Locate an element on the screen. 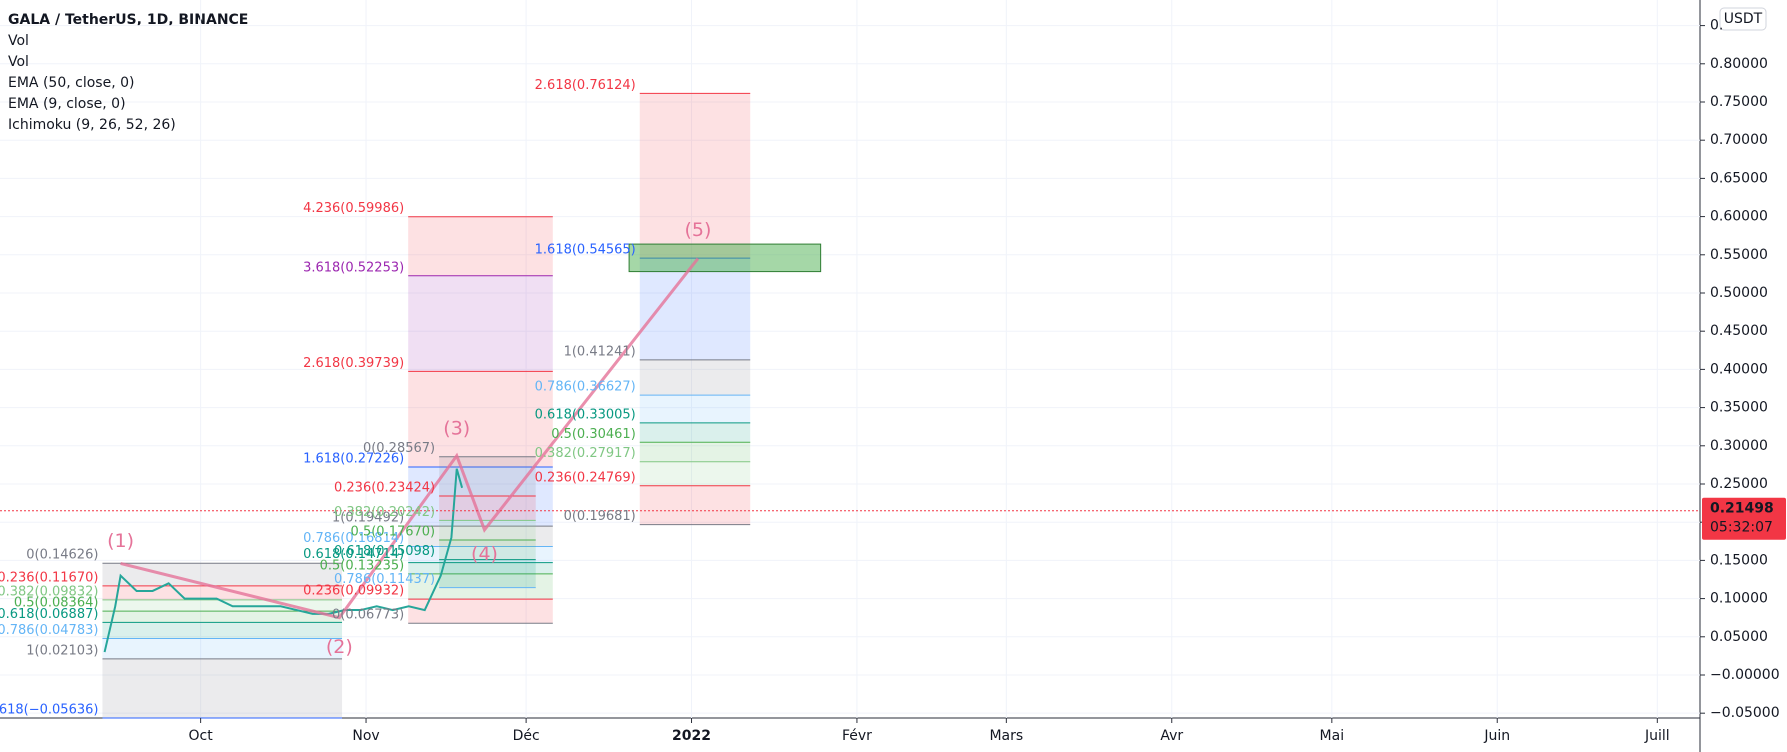 The height and width of the screenshot is (752, 1787). y-tick-label: 0.45000 is located at coordinates (1739, 331).